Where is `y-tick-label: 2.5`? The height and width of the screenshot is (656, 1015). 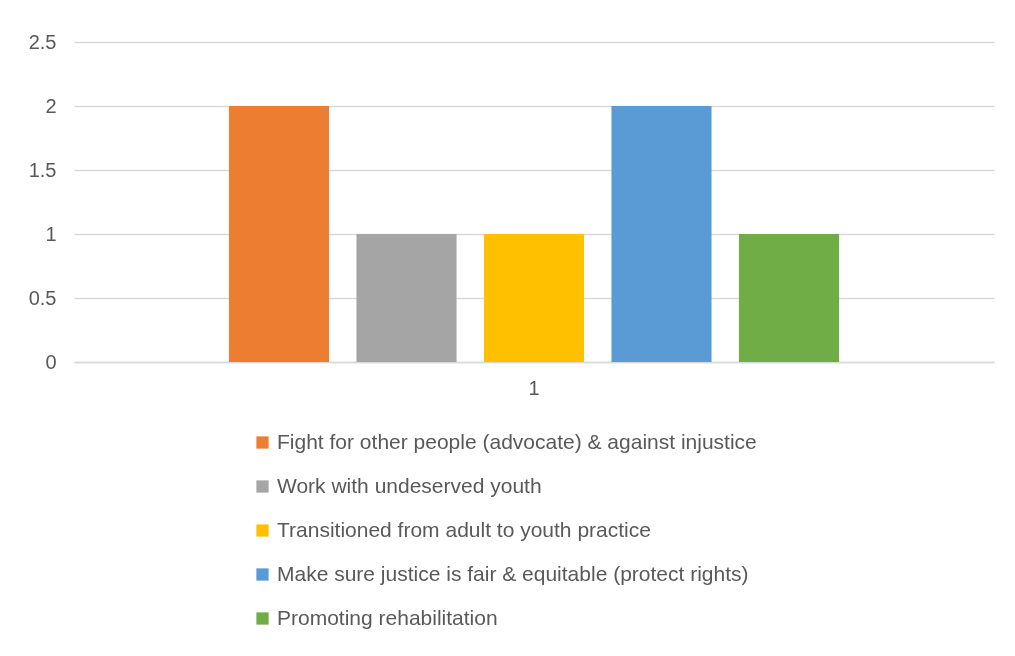 y-tick-label: 2.5 is located at coordinates (42, 41).